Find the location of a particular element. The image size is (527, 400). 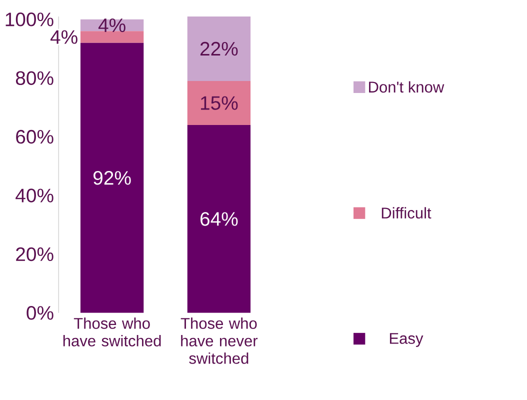

y-tick-label: 60% is located at coordinates (35, 137).